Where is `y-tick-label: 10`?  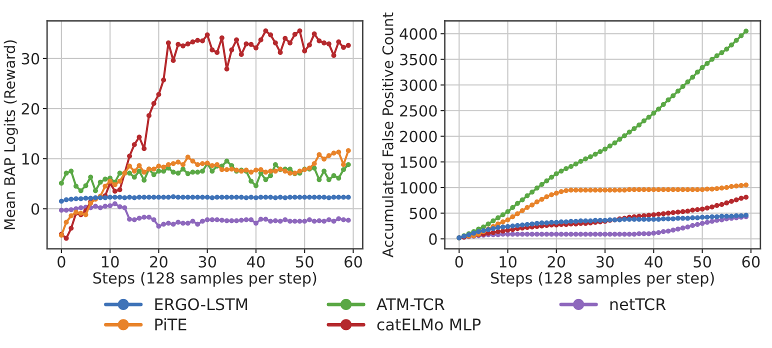 y-tick-label: 10 is located at coordinates (31, 159).